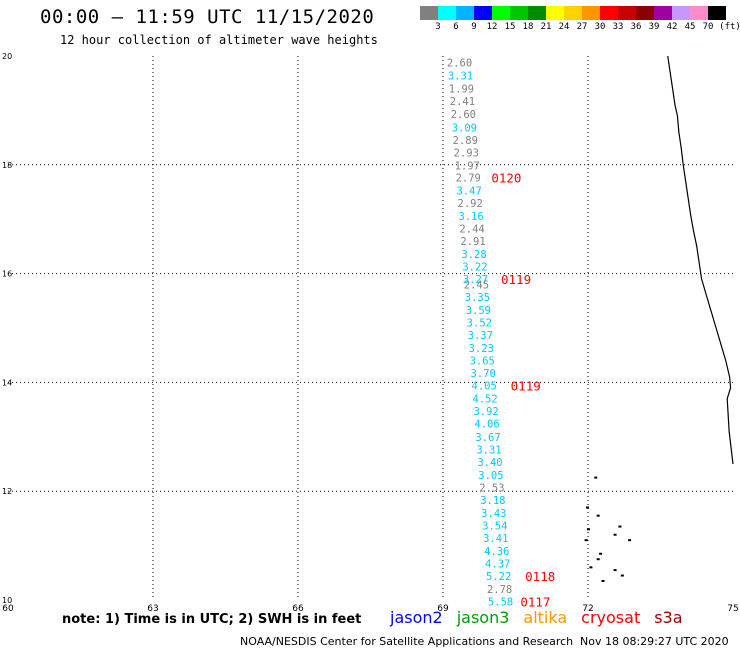 The width and height of the screenshot is (740, 650). I want to click on wave-height-label: 3.70, so click(483, 374).